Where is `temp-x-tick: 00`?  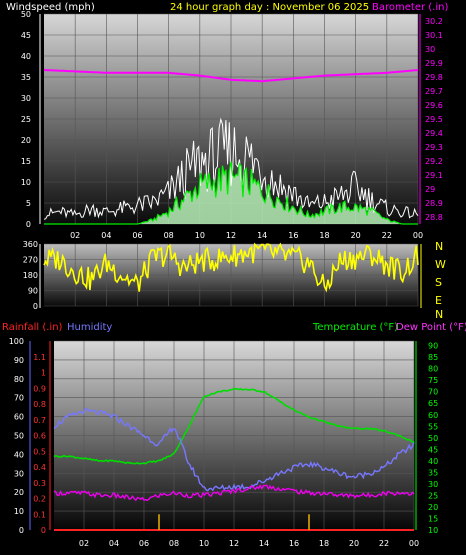 temp-x-tick: 00 is located at coordinates (414, 543).